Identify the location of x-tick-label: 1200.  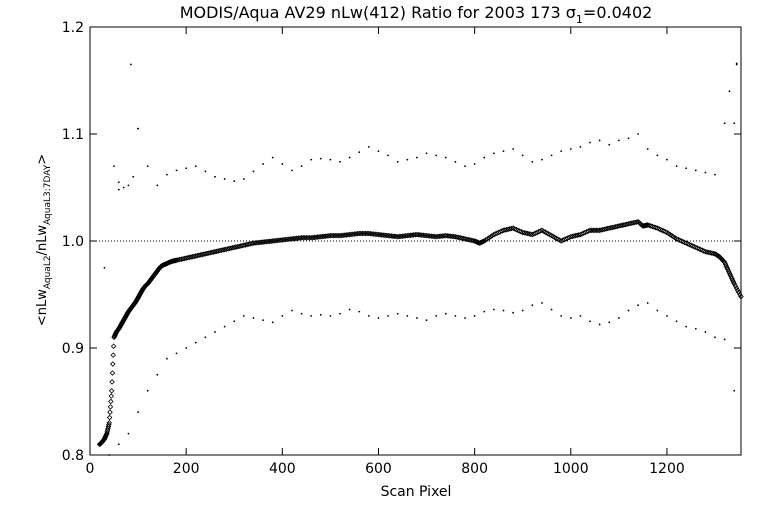
(667, 469).